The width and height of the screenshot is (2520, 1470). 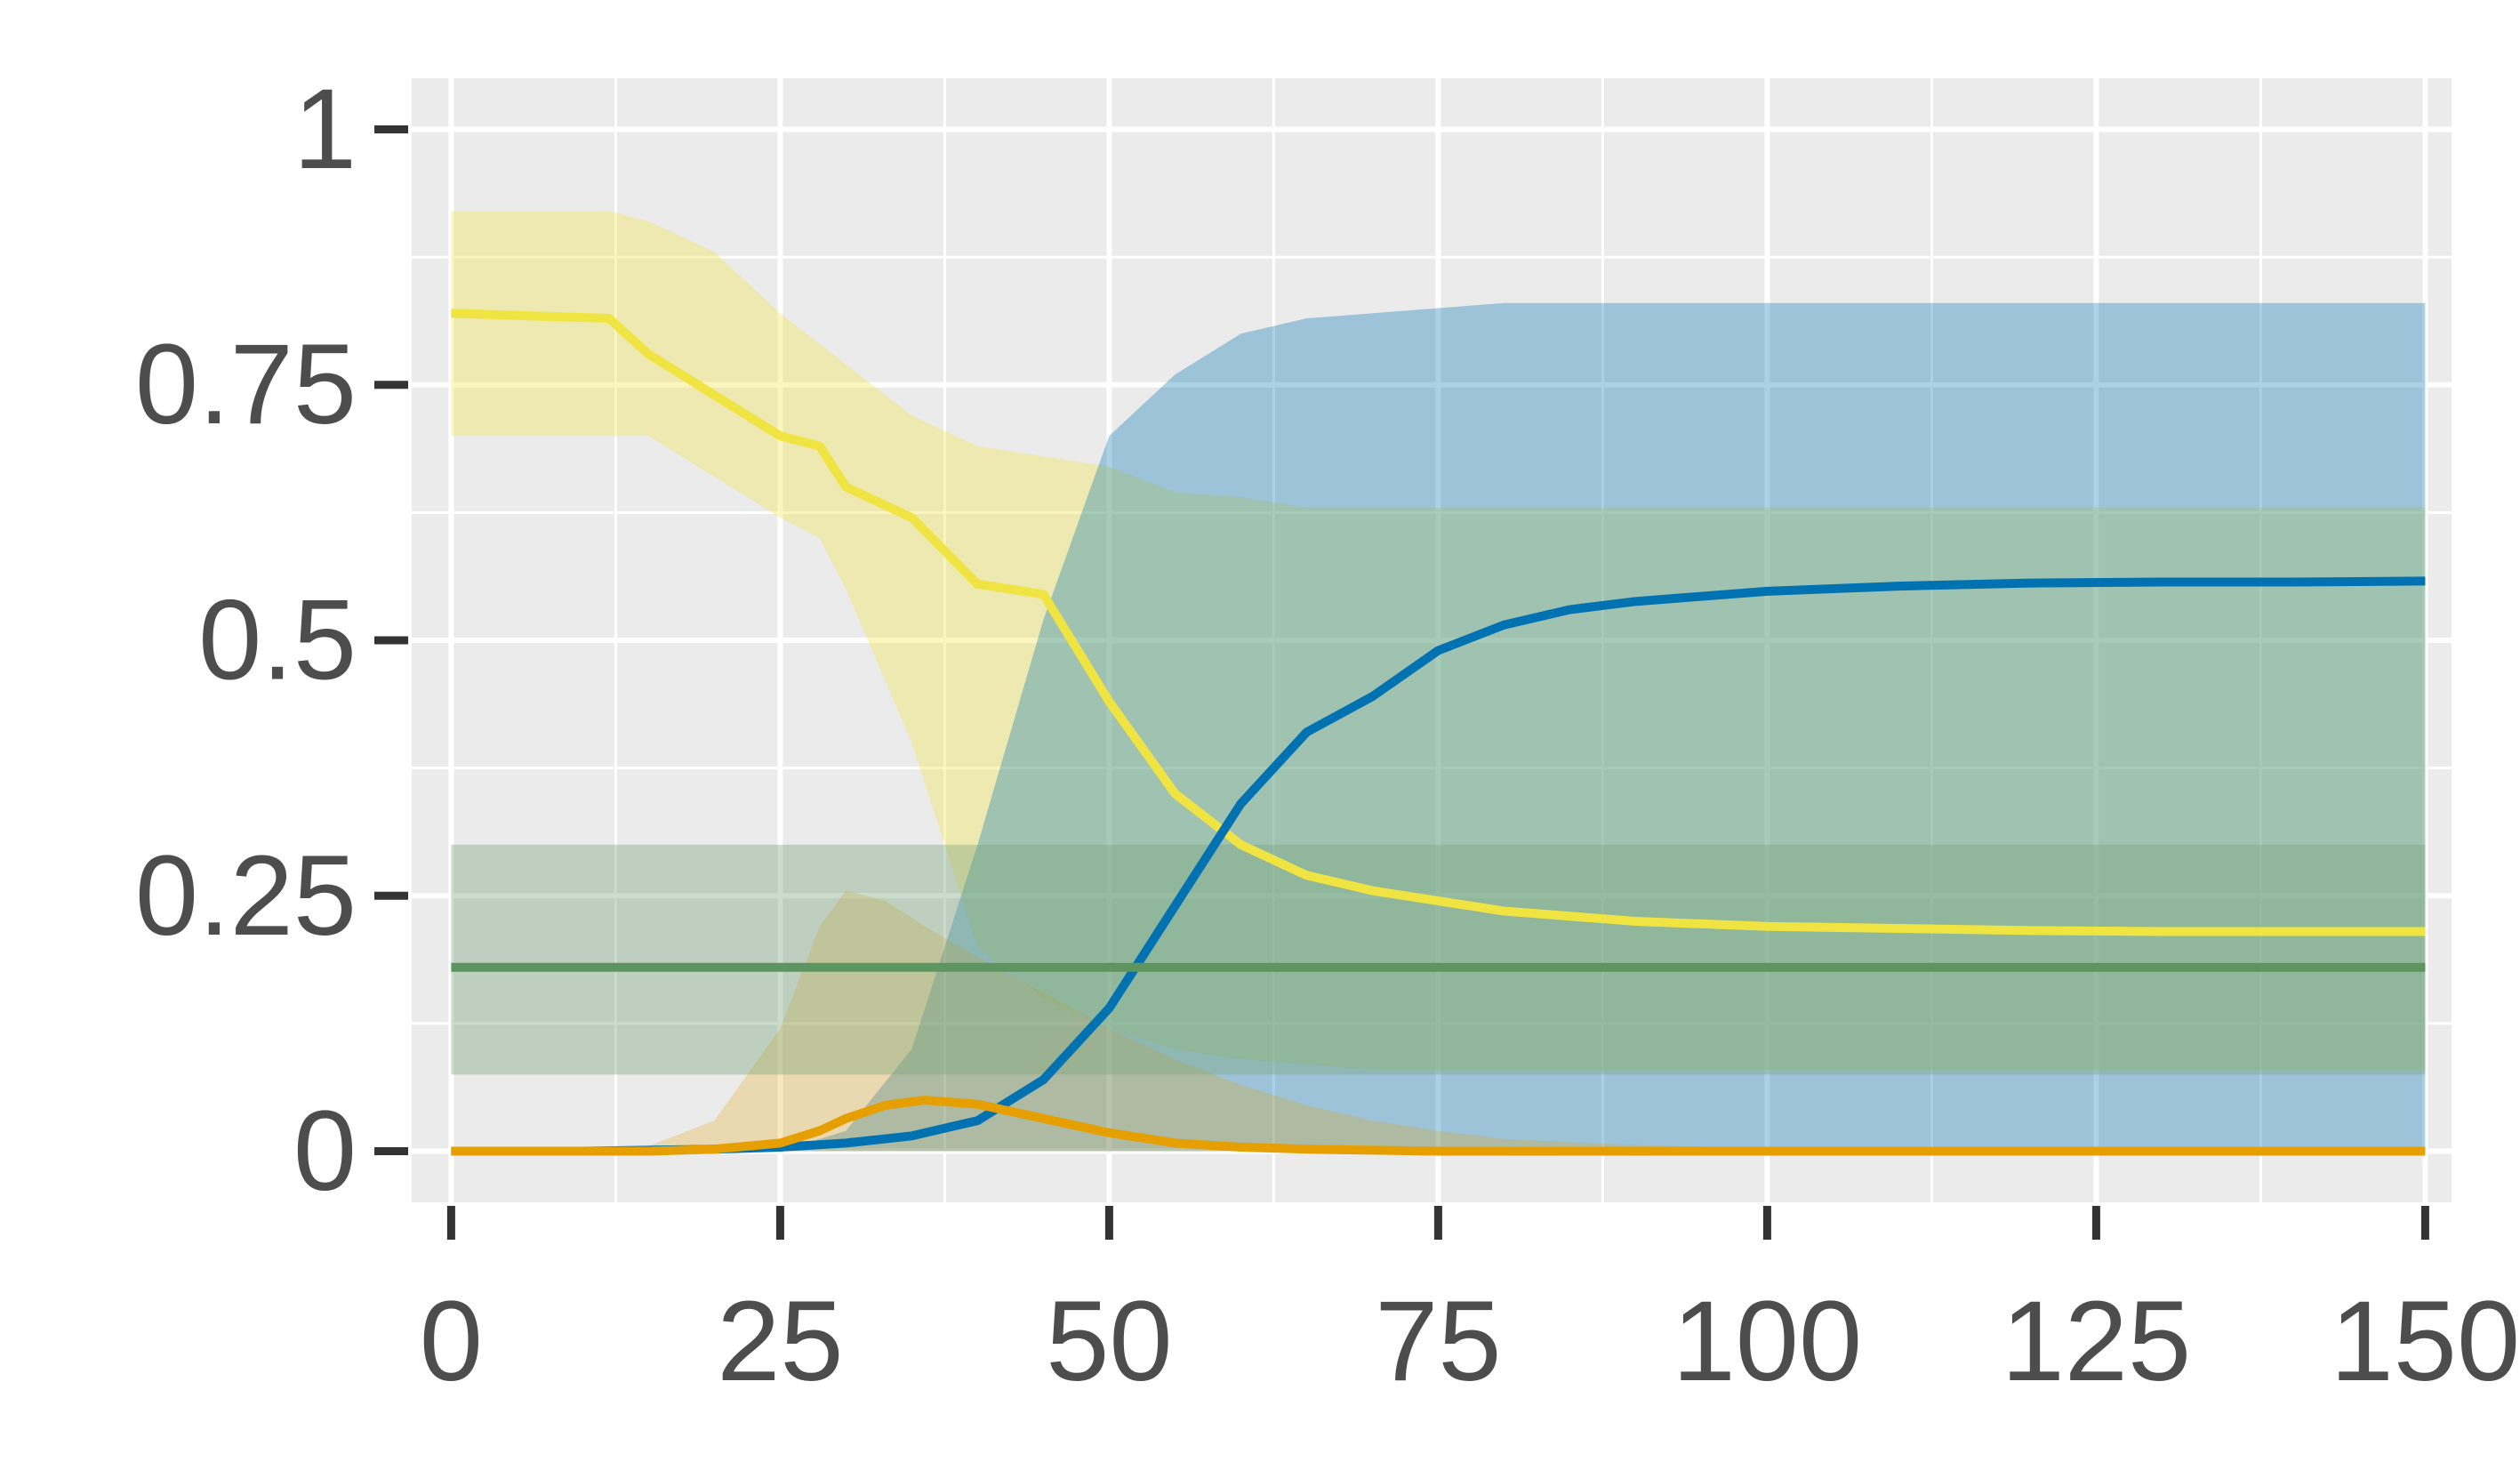 What do you see at coordinates (2097, 1341) in the screenshot?
I see `x-tick-label: 125` at bounding box center [2097, 1341].